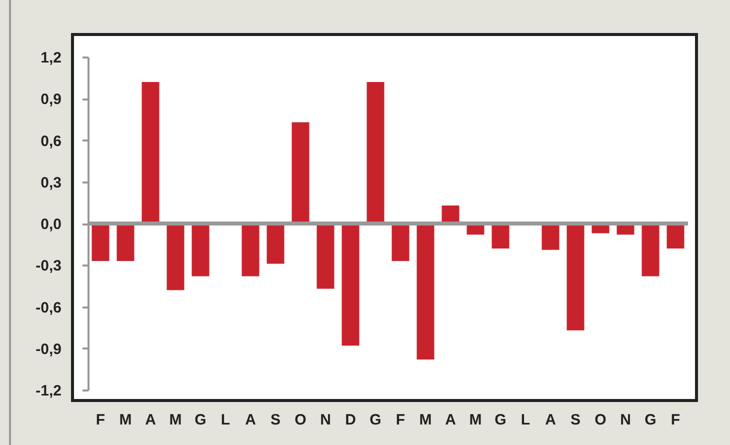 Image resolution: width=730 pixels, height=445 pixels. What do you see at coordinates (51, 58) in the screenshot?
I see `y-tick-label: 1,2` at bounding box center [51, 58].